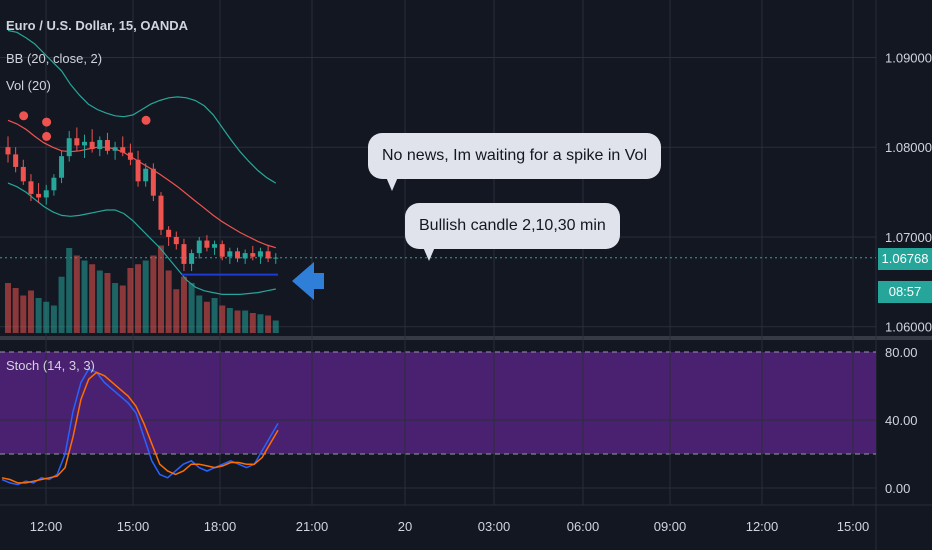 The image size is (932, 550). I want to click on stoch-tick-label: 0.00, so click(897, 488).